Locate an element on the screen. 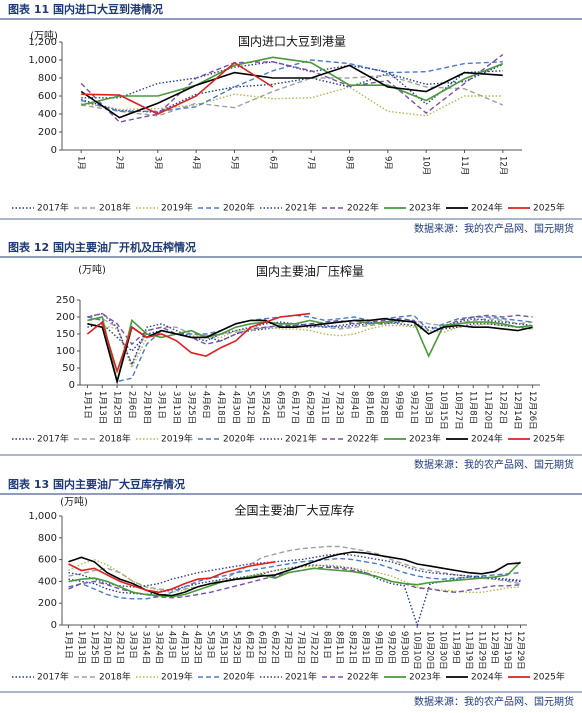  legend-label: 2025年 is located at coordinates (549, 208).